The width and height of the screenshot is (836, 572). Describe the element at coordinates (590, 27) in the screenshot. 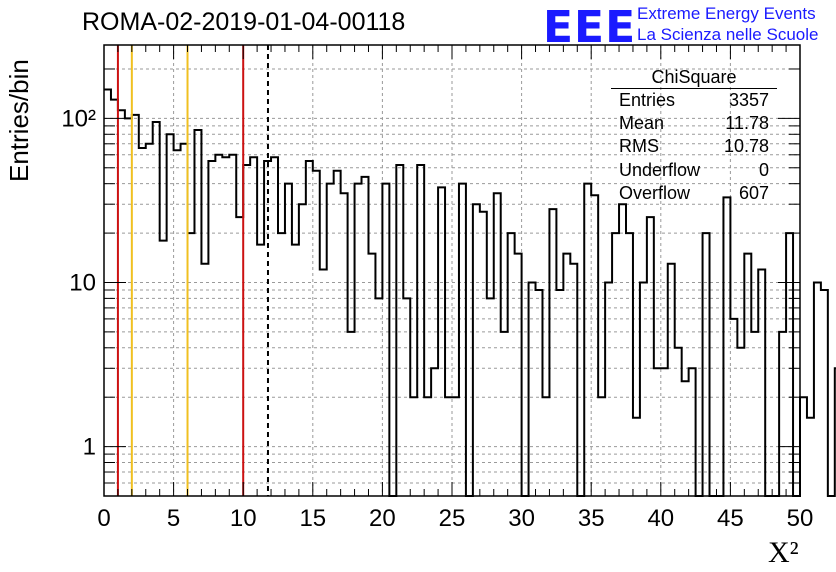

I see `eee-logo: EEE` at that location.